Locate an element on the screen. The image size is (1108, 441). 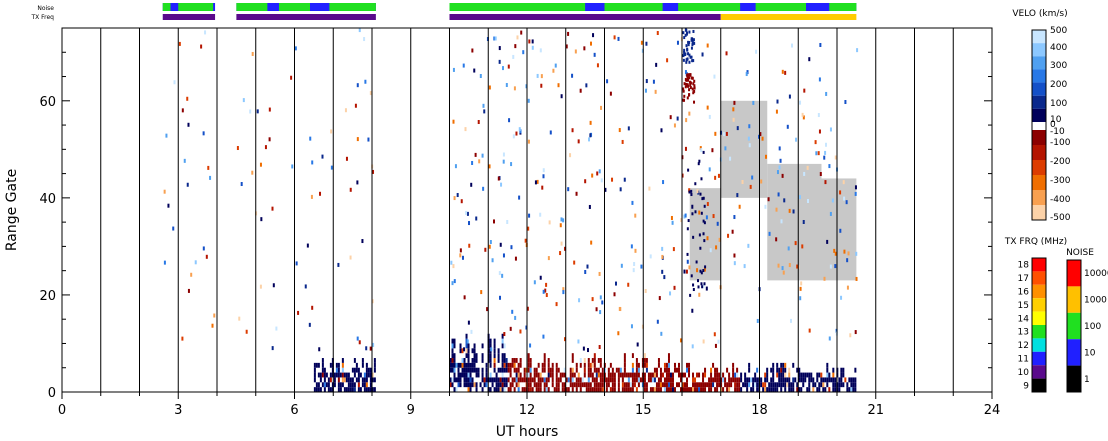
y-axis-title: Range Gate is located at coordinates (12, 210).